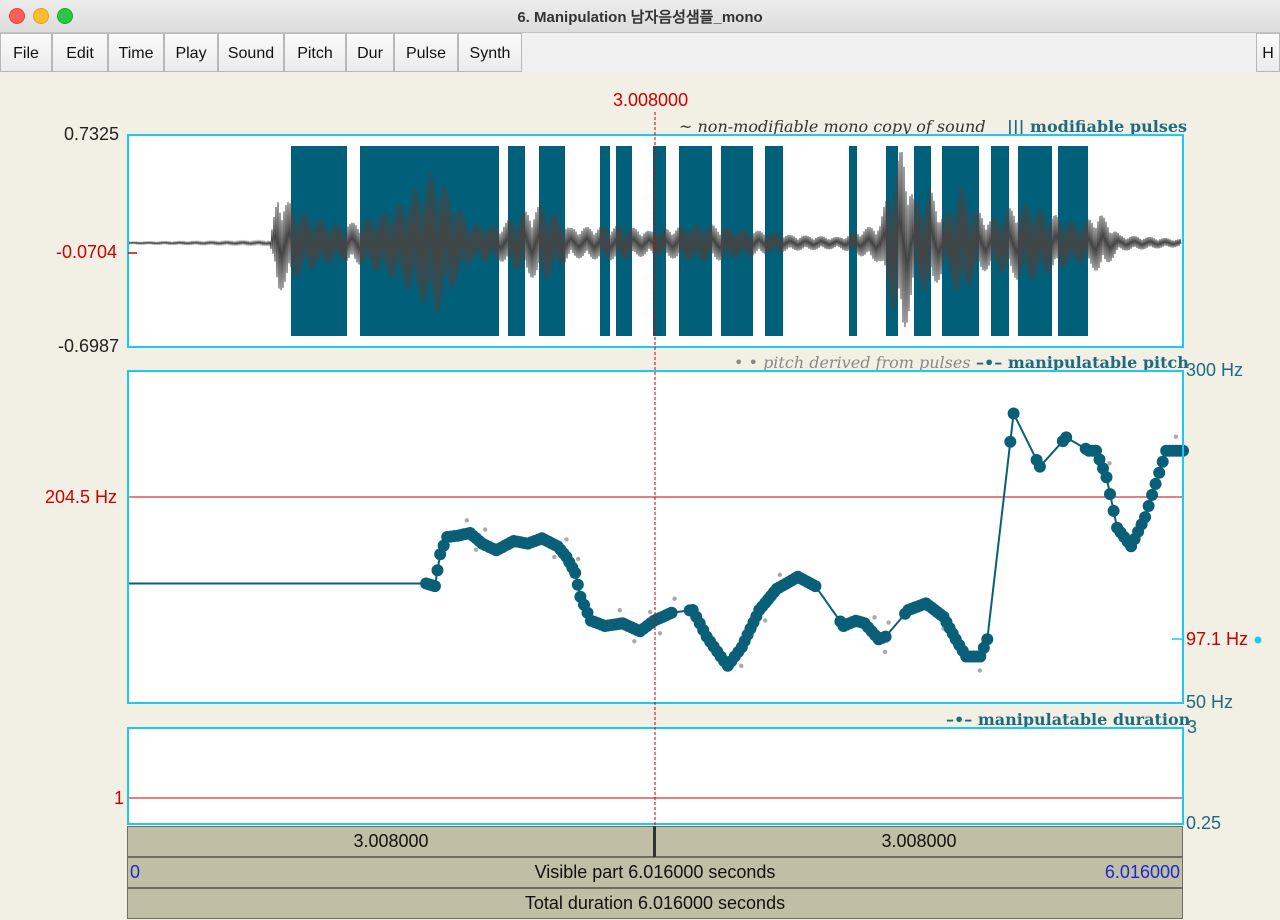 This screenshot has height=920, width=1280. What do you see at coordinates (490, 52) in the screenshot?
I see `menu-synth: Synth` at bounding box center [490, 52].